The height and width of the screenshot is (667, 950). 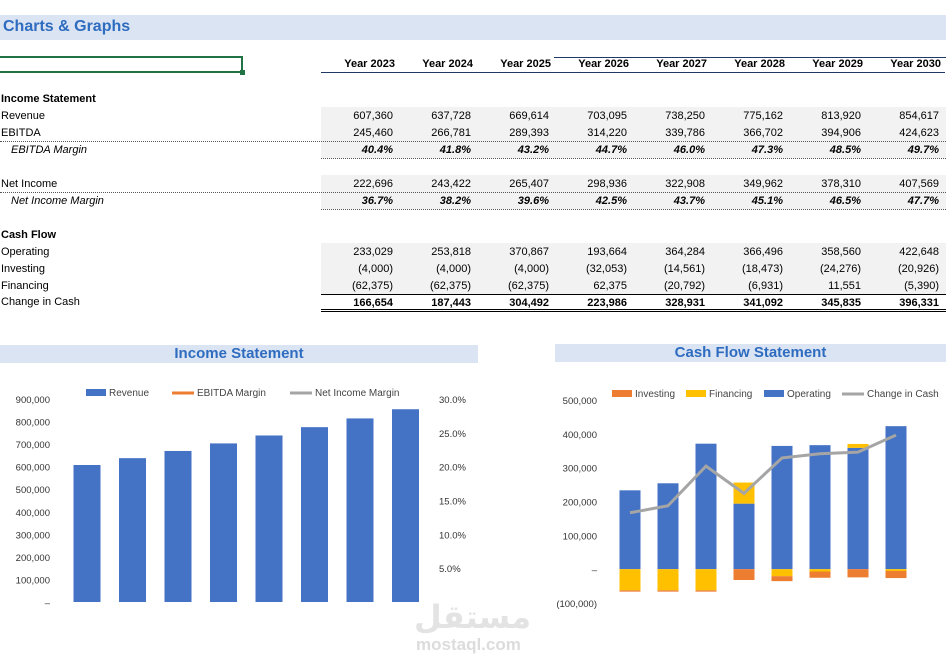 What do you see at coordinates (689, 201) in the screenshot?
I see `table-cell: 43.7%` at bounding box center [689, 201].